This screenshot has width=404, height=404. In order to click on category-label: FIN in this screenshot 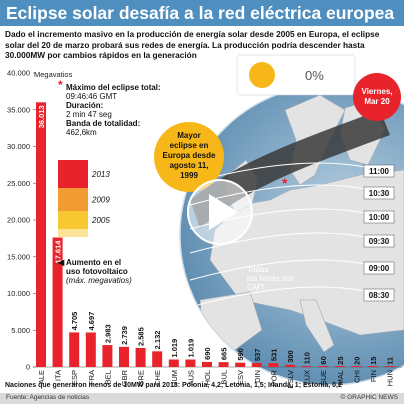, I will do `click(373, 376)`.